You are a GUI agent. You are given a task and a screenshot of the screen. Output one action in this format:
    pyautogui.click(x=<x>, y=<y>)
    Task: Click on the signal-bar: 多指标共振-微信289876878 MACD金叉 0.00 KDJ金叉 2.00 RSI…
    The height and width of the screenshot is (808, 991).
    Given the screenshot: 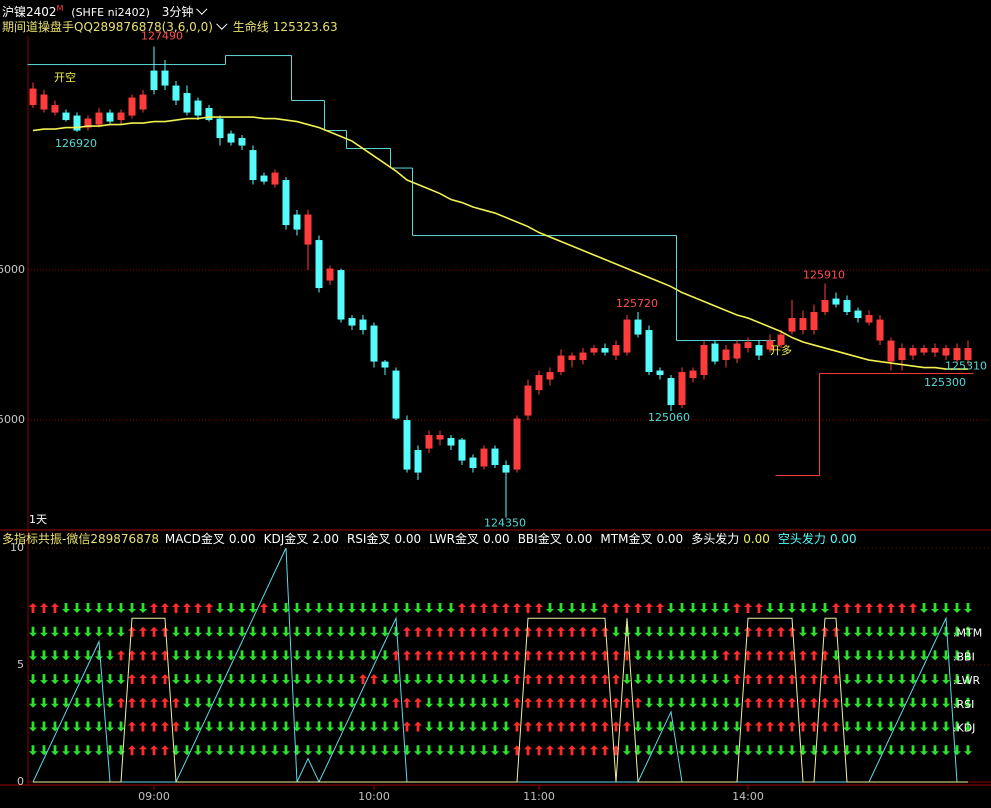 What is the action you would take?
    pyautogui.click(x=433, y=539)
    